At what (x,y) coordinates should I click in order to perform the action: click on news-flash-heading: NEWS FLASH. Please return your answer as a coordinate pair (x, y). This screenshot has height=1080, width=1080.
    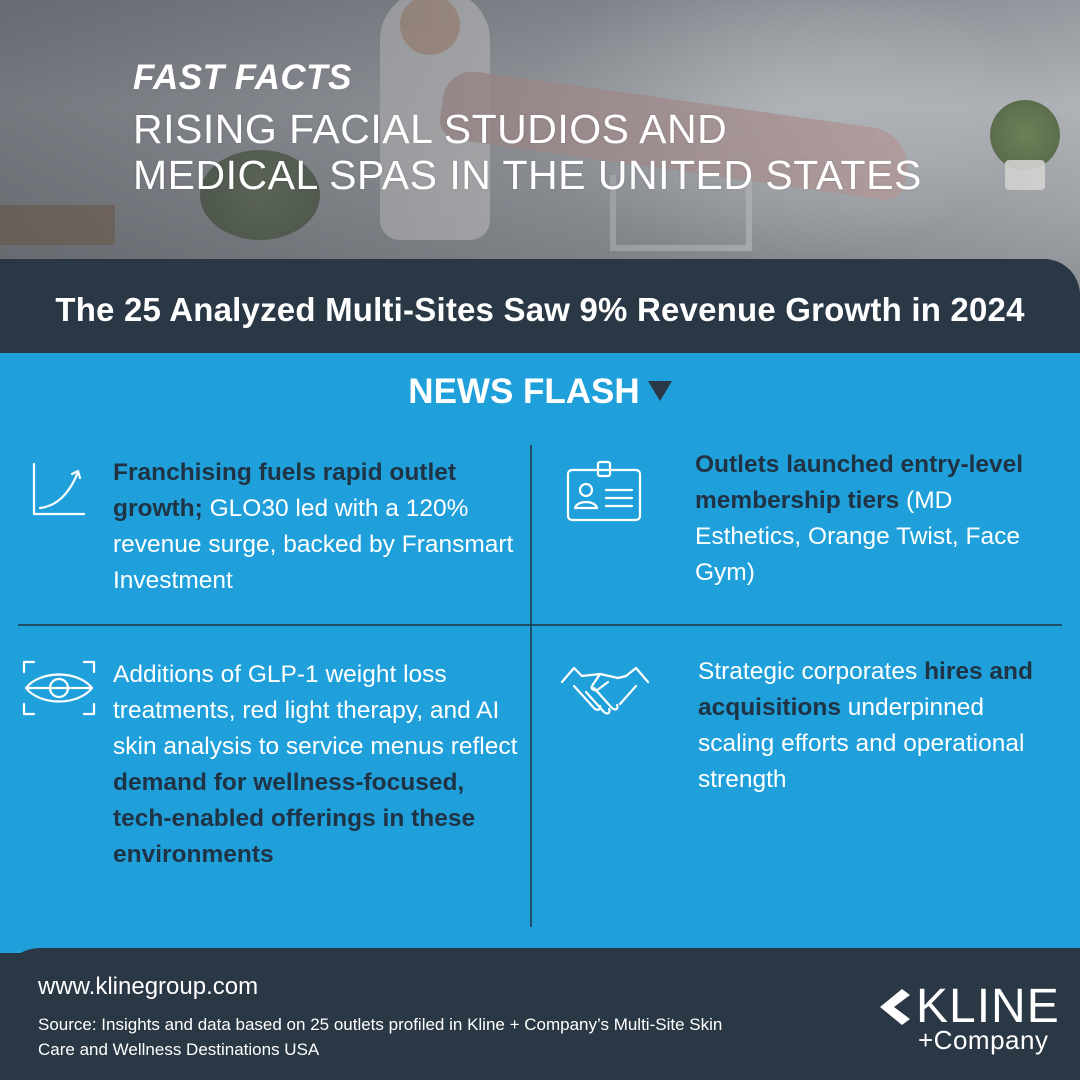
    Looking at the image, I should click on (540, 392).